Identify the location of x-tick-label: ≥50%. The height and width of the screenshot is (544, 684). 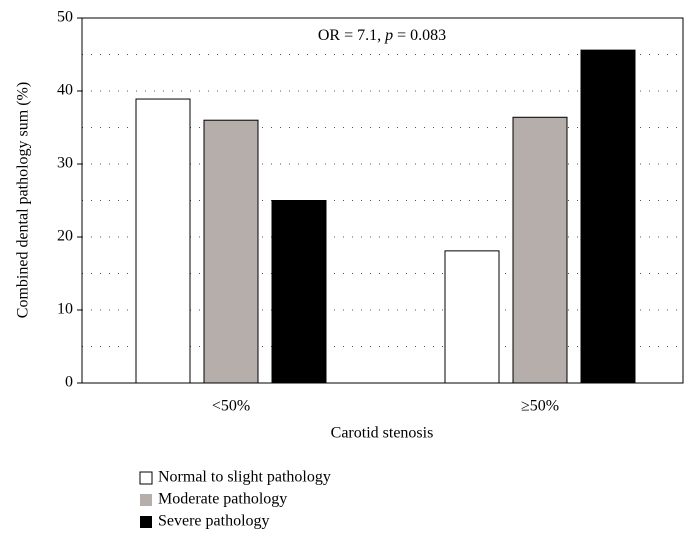
(540, 406).